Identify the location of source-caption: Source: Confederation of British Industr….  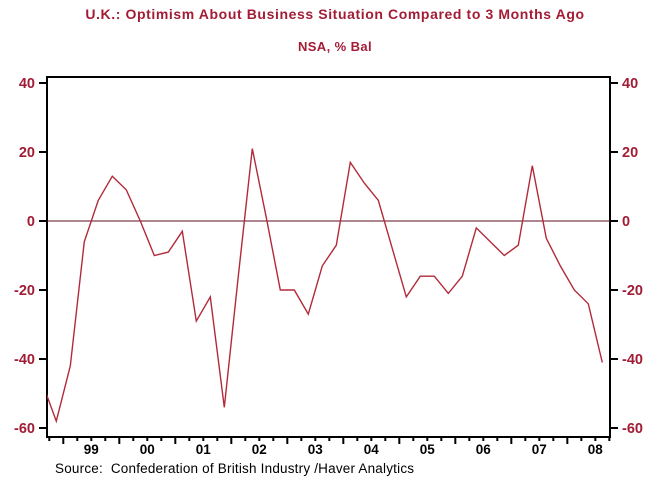
(235, 468).